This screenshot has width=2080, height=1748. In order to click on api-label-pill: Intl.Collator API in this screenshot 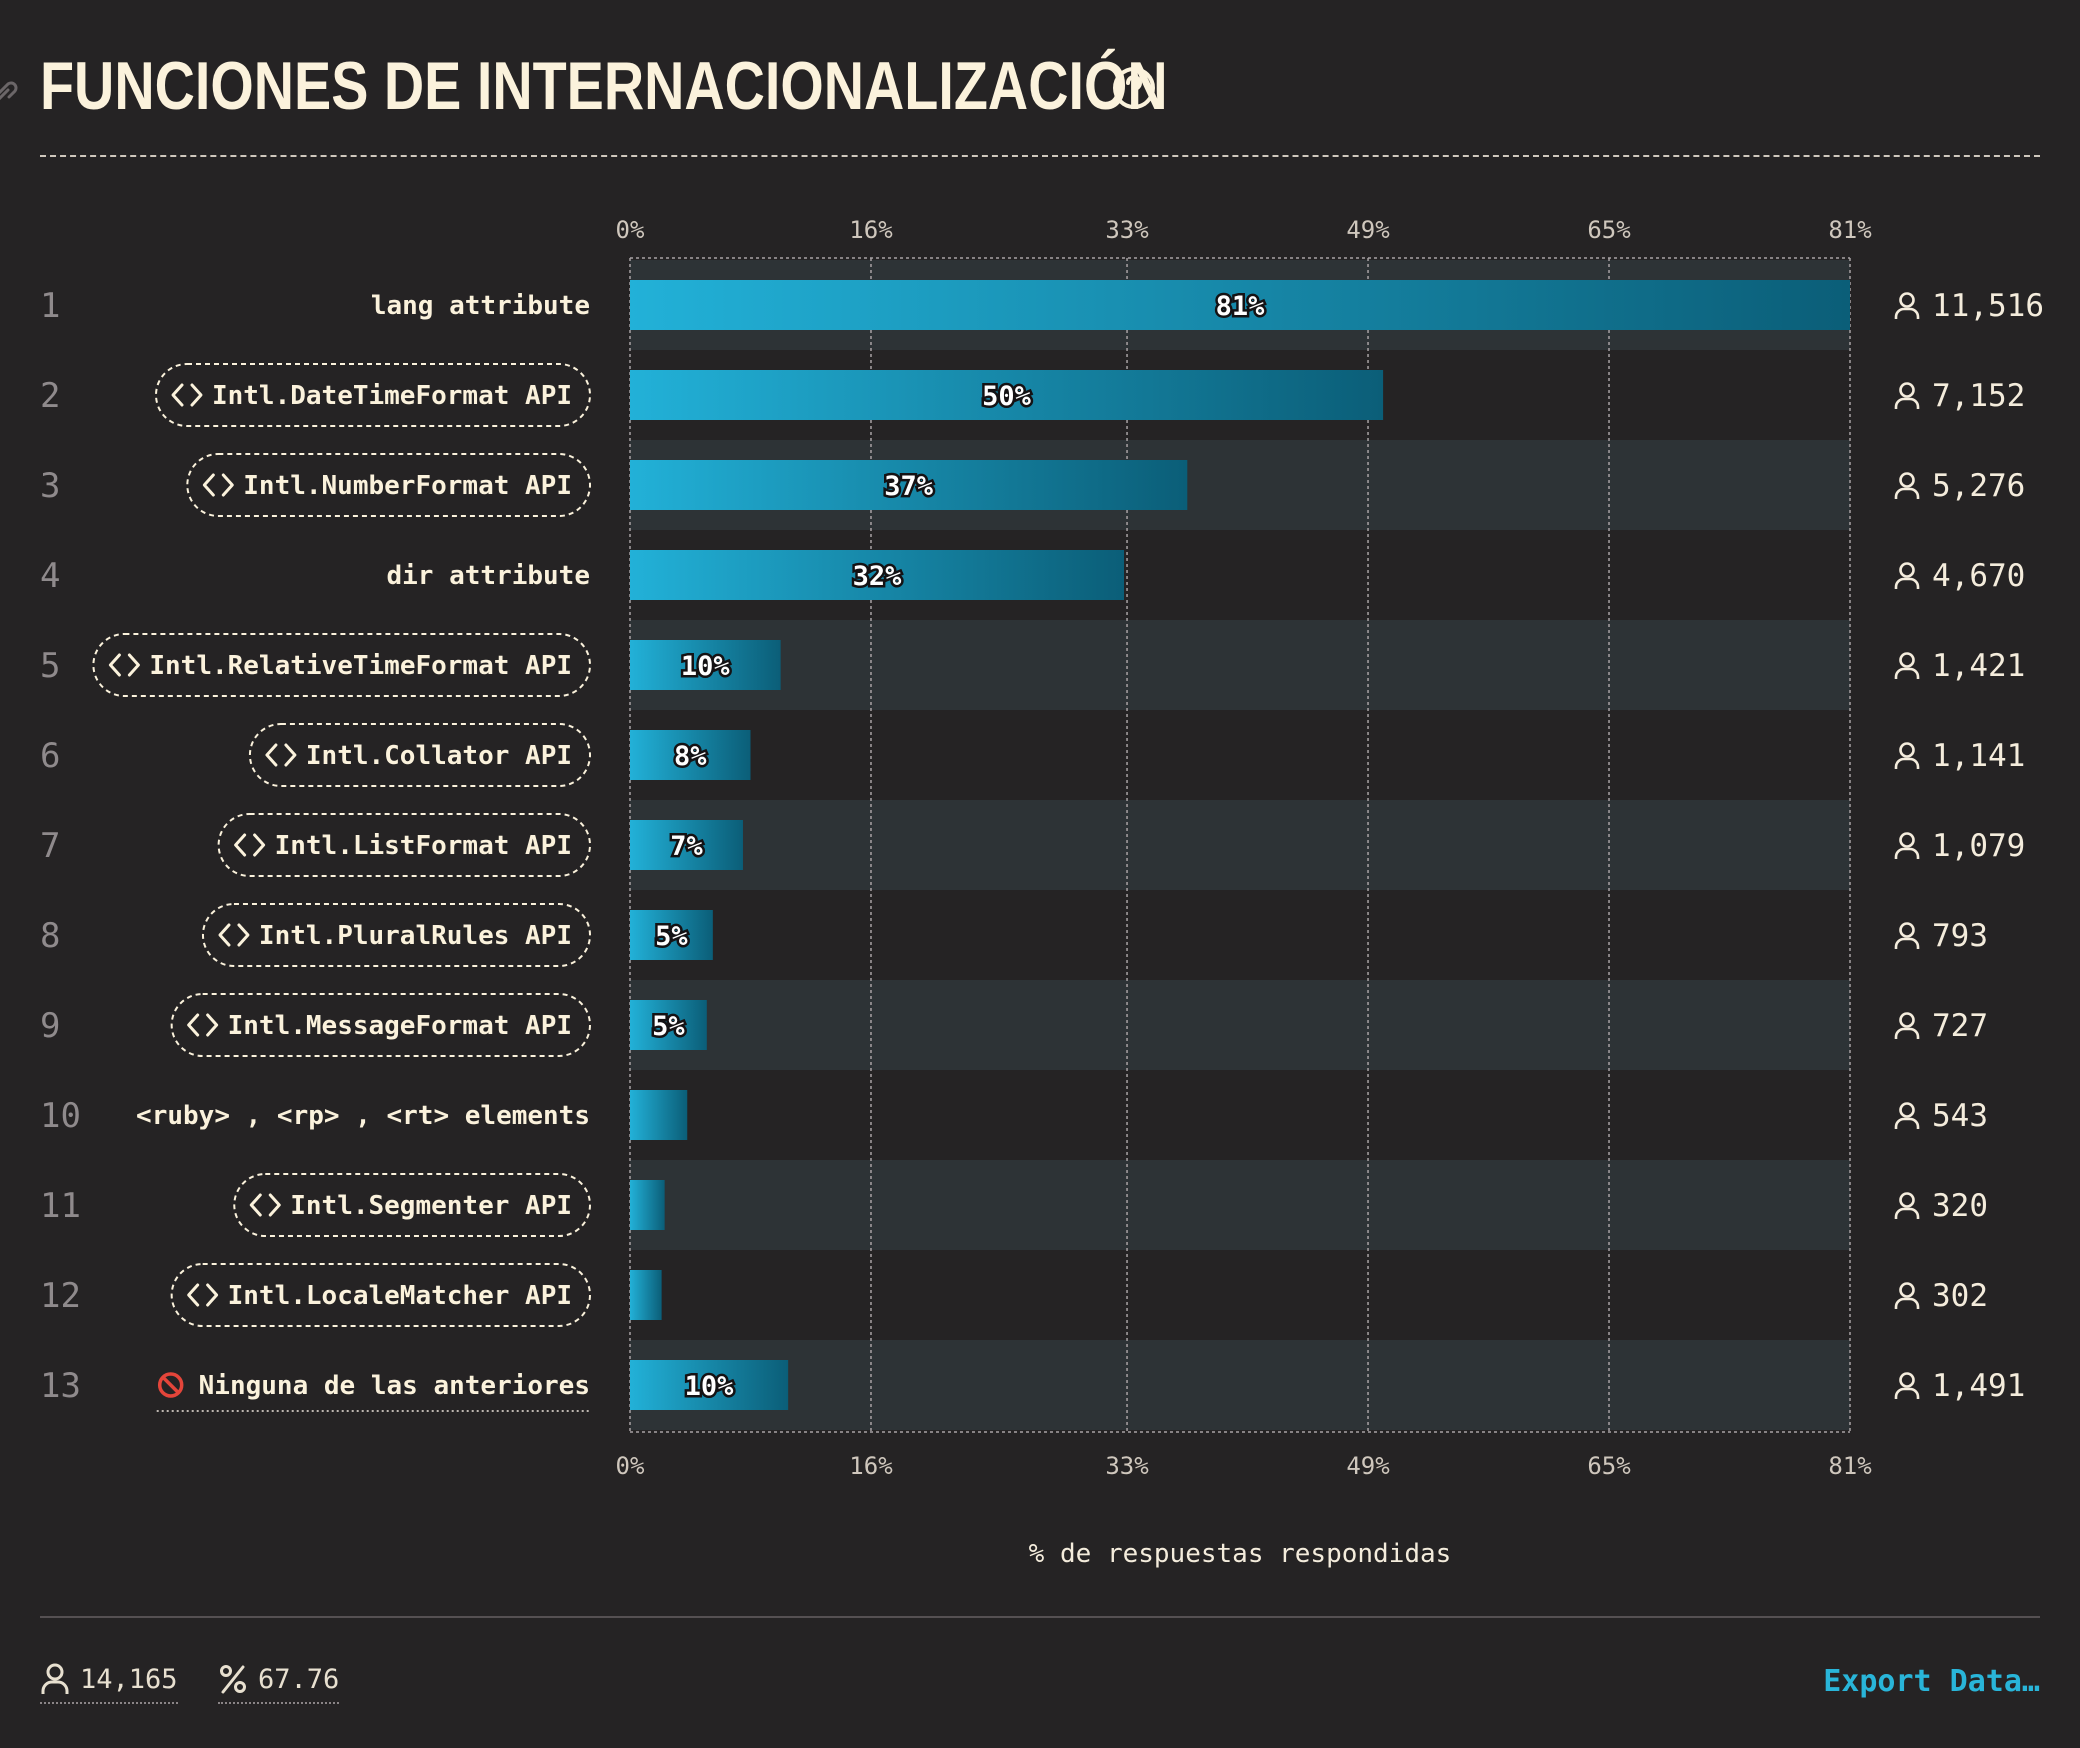, I will do `click(420, 755)`.